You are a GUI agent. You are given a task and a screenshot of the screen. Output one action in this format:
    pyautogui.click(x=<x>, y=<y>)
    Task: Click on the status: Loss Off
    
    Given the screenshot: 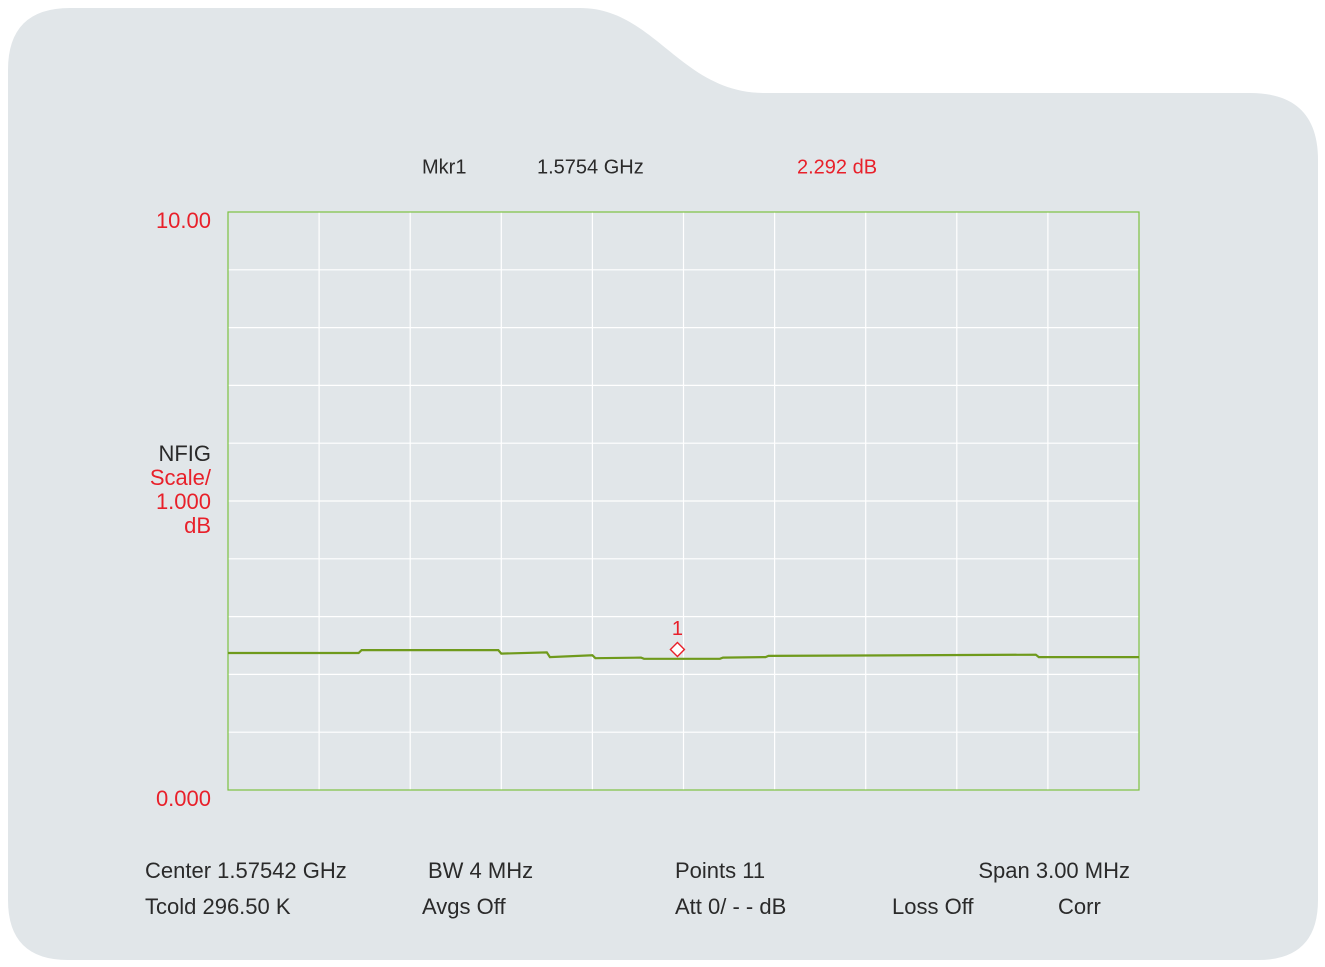 What is the action you would take?
    pyautogui.click(x=933, y=906)
    